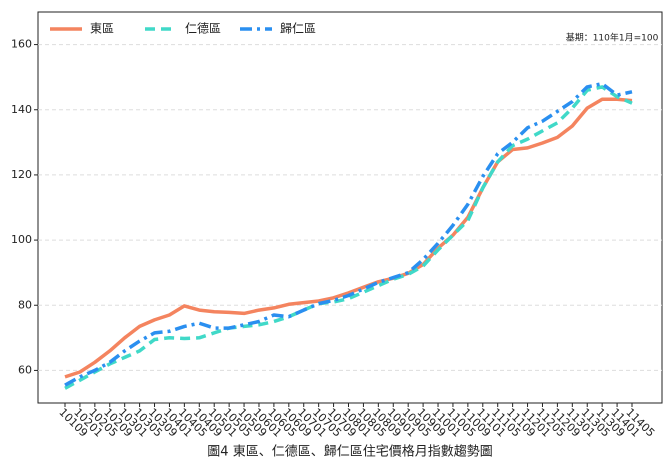 This screenshot has width=671, height=470. What do you see at coordinates (102, 29) in the screenshot?
I see `legend-label: 東區` at bounding box center [102, 29].